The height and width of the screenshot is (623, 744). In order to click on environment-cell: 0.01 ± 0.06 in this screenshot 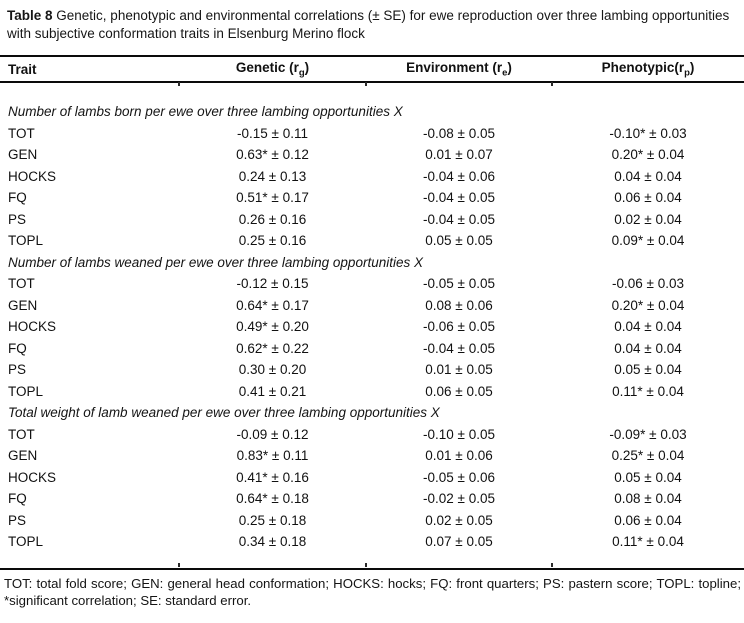, I will do `click(459, 456)`.